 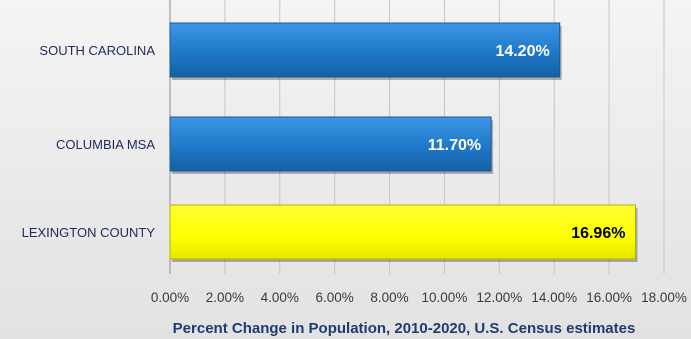 I want to click on x-tick-label: 12.00%, so click(x=499, y=297).